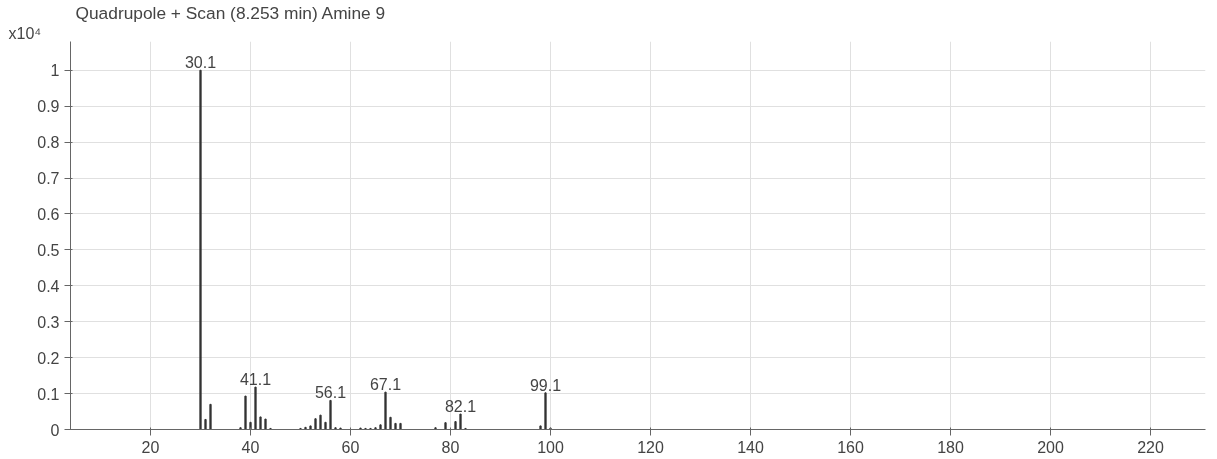 This screenshot has height=459, width=1217. Describe the element at coordinates (48, 250) in the screenshot. I see `y-tick-label: 0.5` at that location.